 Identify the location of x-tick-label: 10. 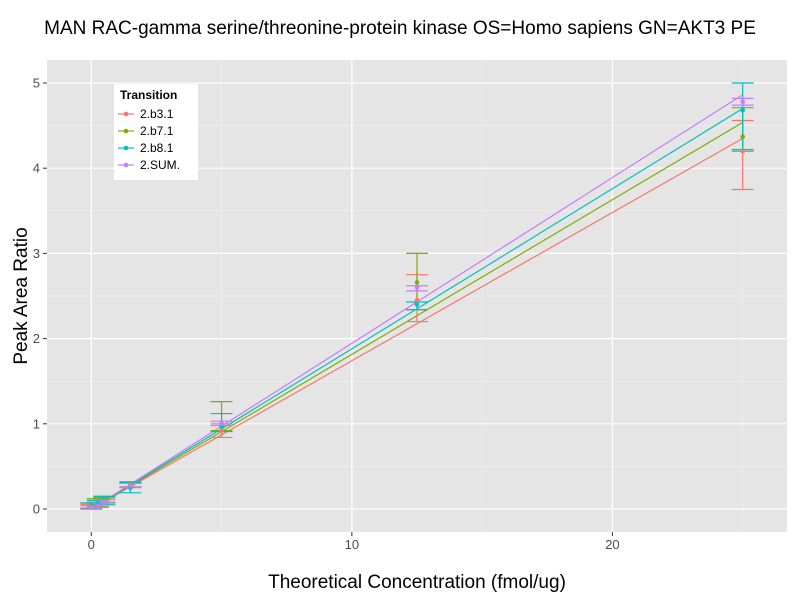
(352, 544).